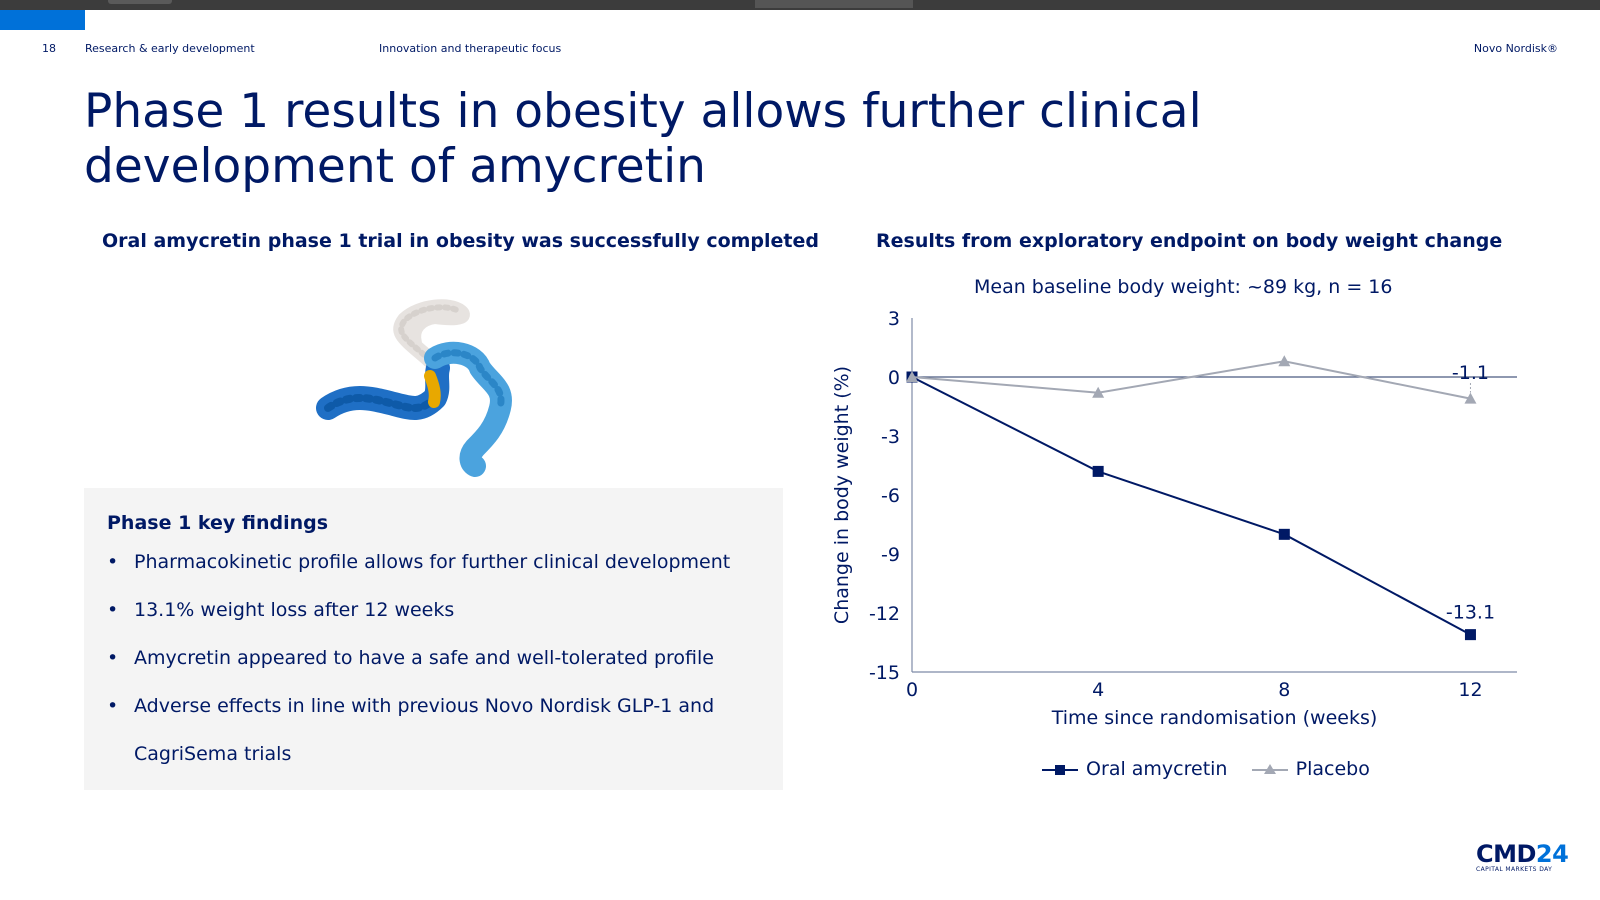 This screenshot has width=1600, height=900. What do you see at coordinates (49, 48) in the screenshot?
I see `page-number: 18` at bounding box center [49, 48].